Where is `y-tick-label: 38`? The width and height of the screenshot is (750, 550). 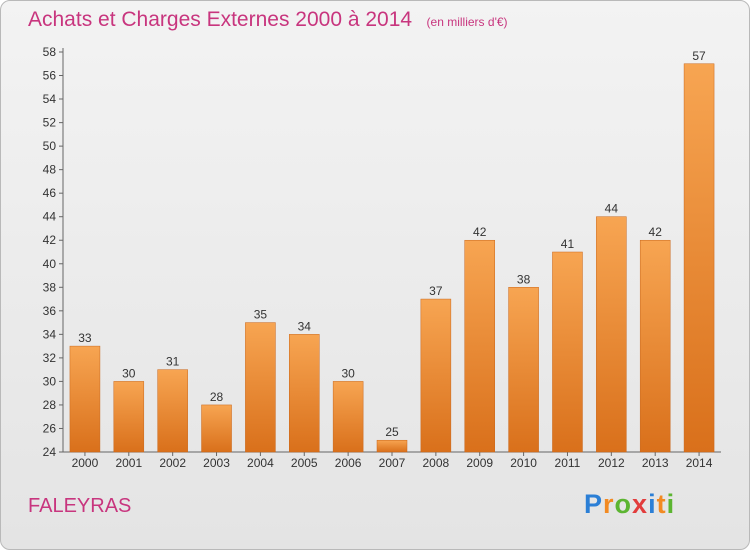 y-tick-label: 38 is located at coordinates (50, 287).